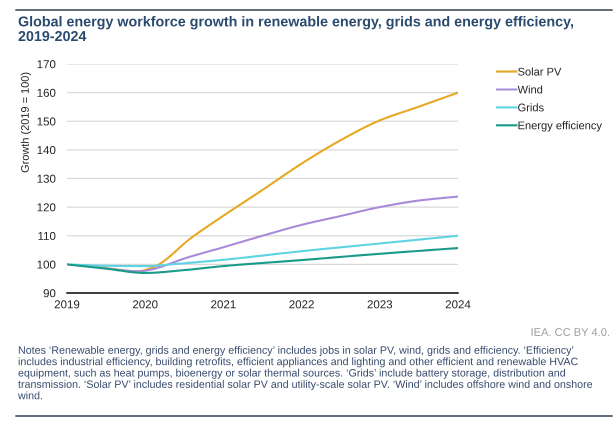 The height and width of the screenshot is (426, 616). Describe the element at coordinates (67, 304) in the screenshot. I see `x-tick-label: 2019` at that location.